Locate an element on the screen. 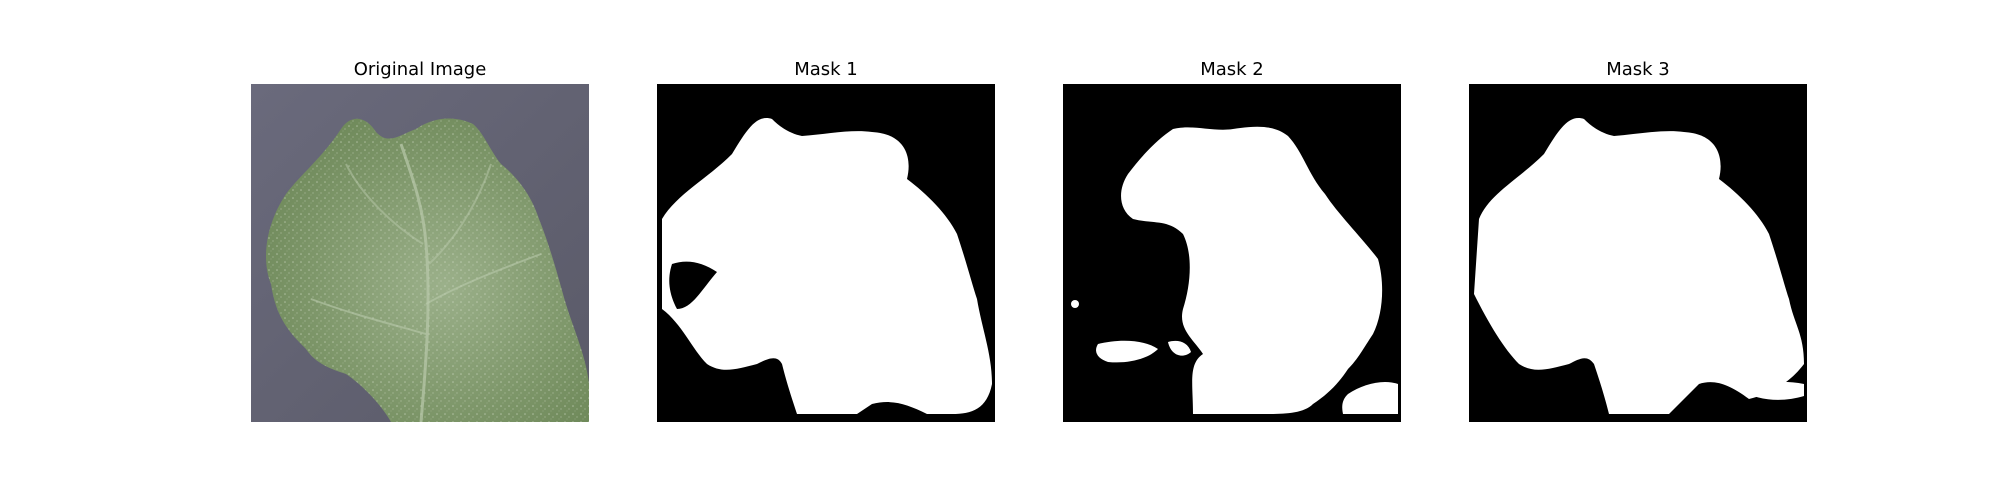  panel-title-mask-3: Mask 3 is located at coordinates (1638, 69).